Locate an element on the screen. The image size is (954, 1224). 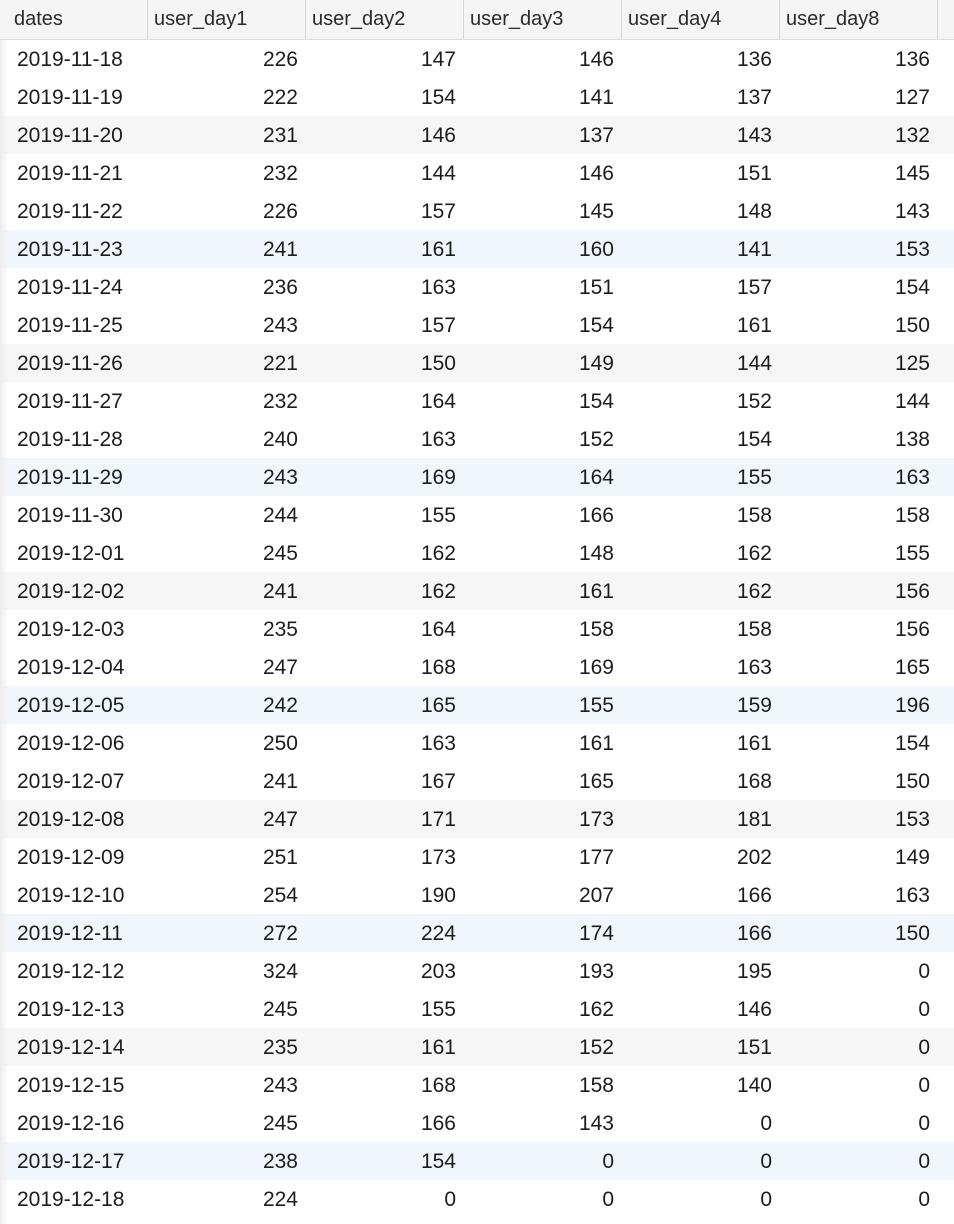
cell-user-day4: 159 is located at coordinates (754, 705).